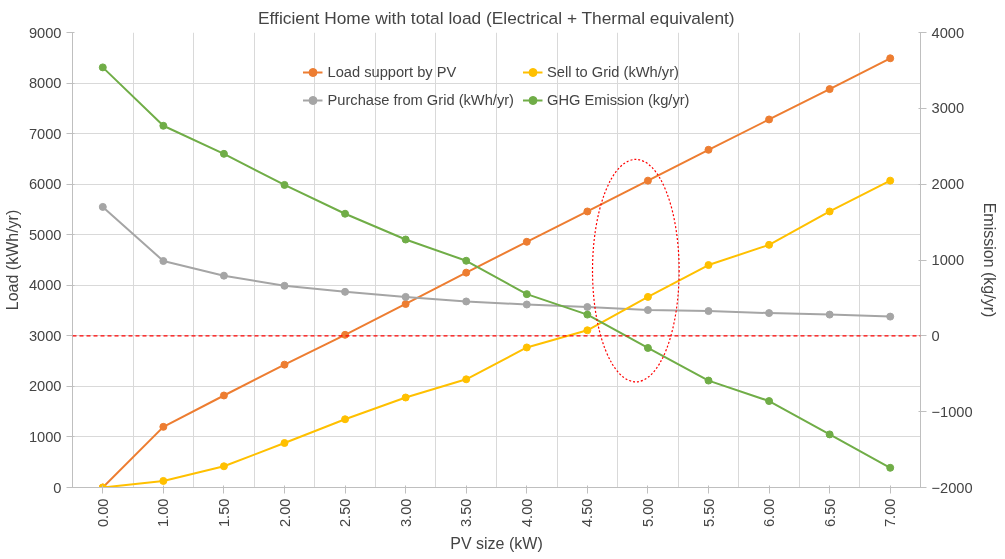 Image resolution: width=1005 pixels, height=559 pixels. I want to click on y2-tick-label: 3000, so click(948, 108).